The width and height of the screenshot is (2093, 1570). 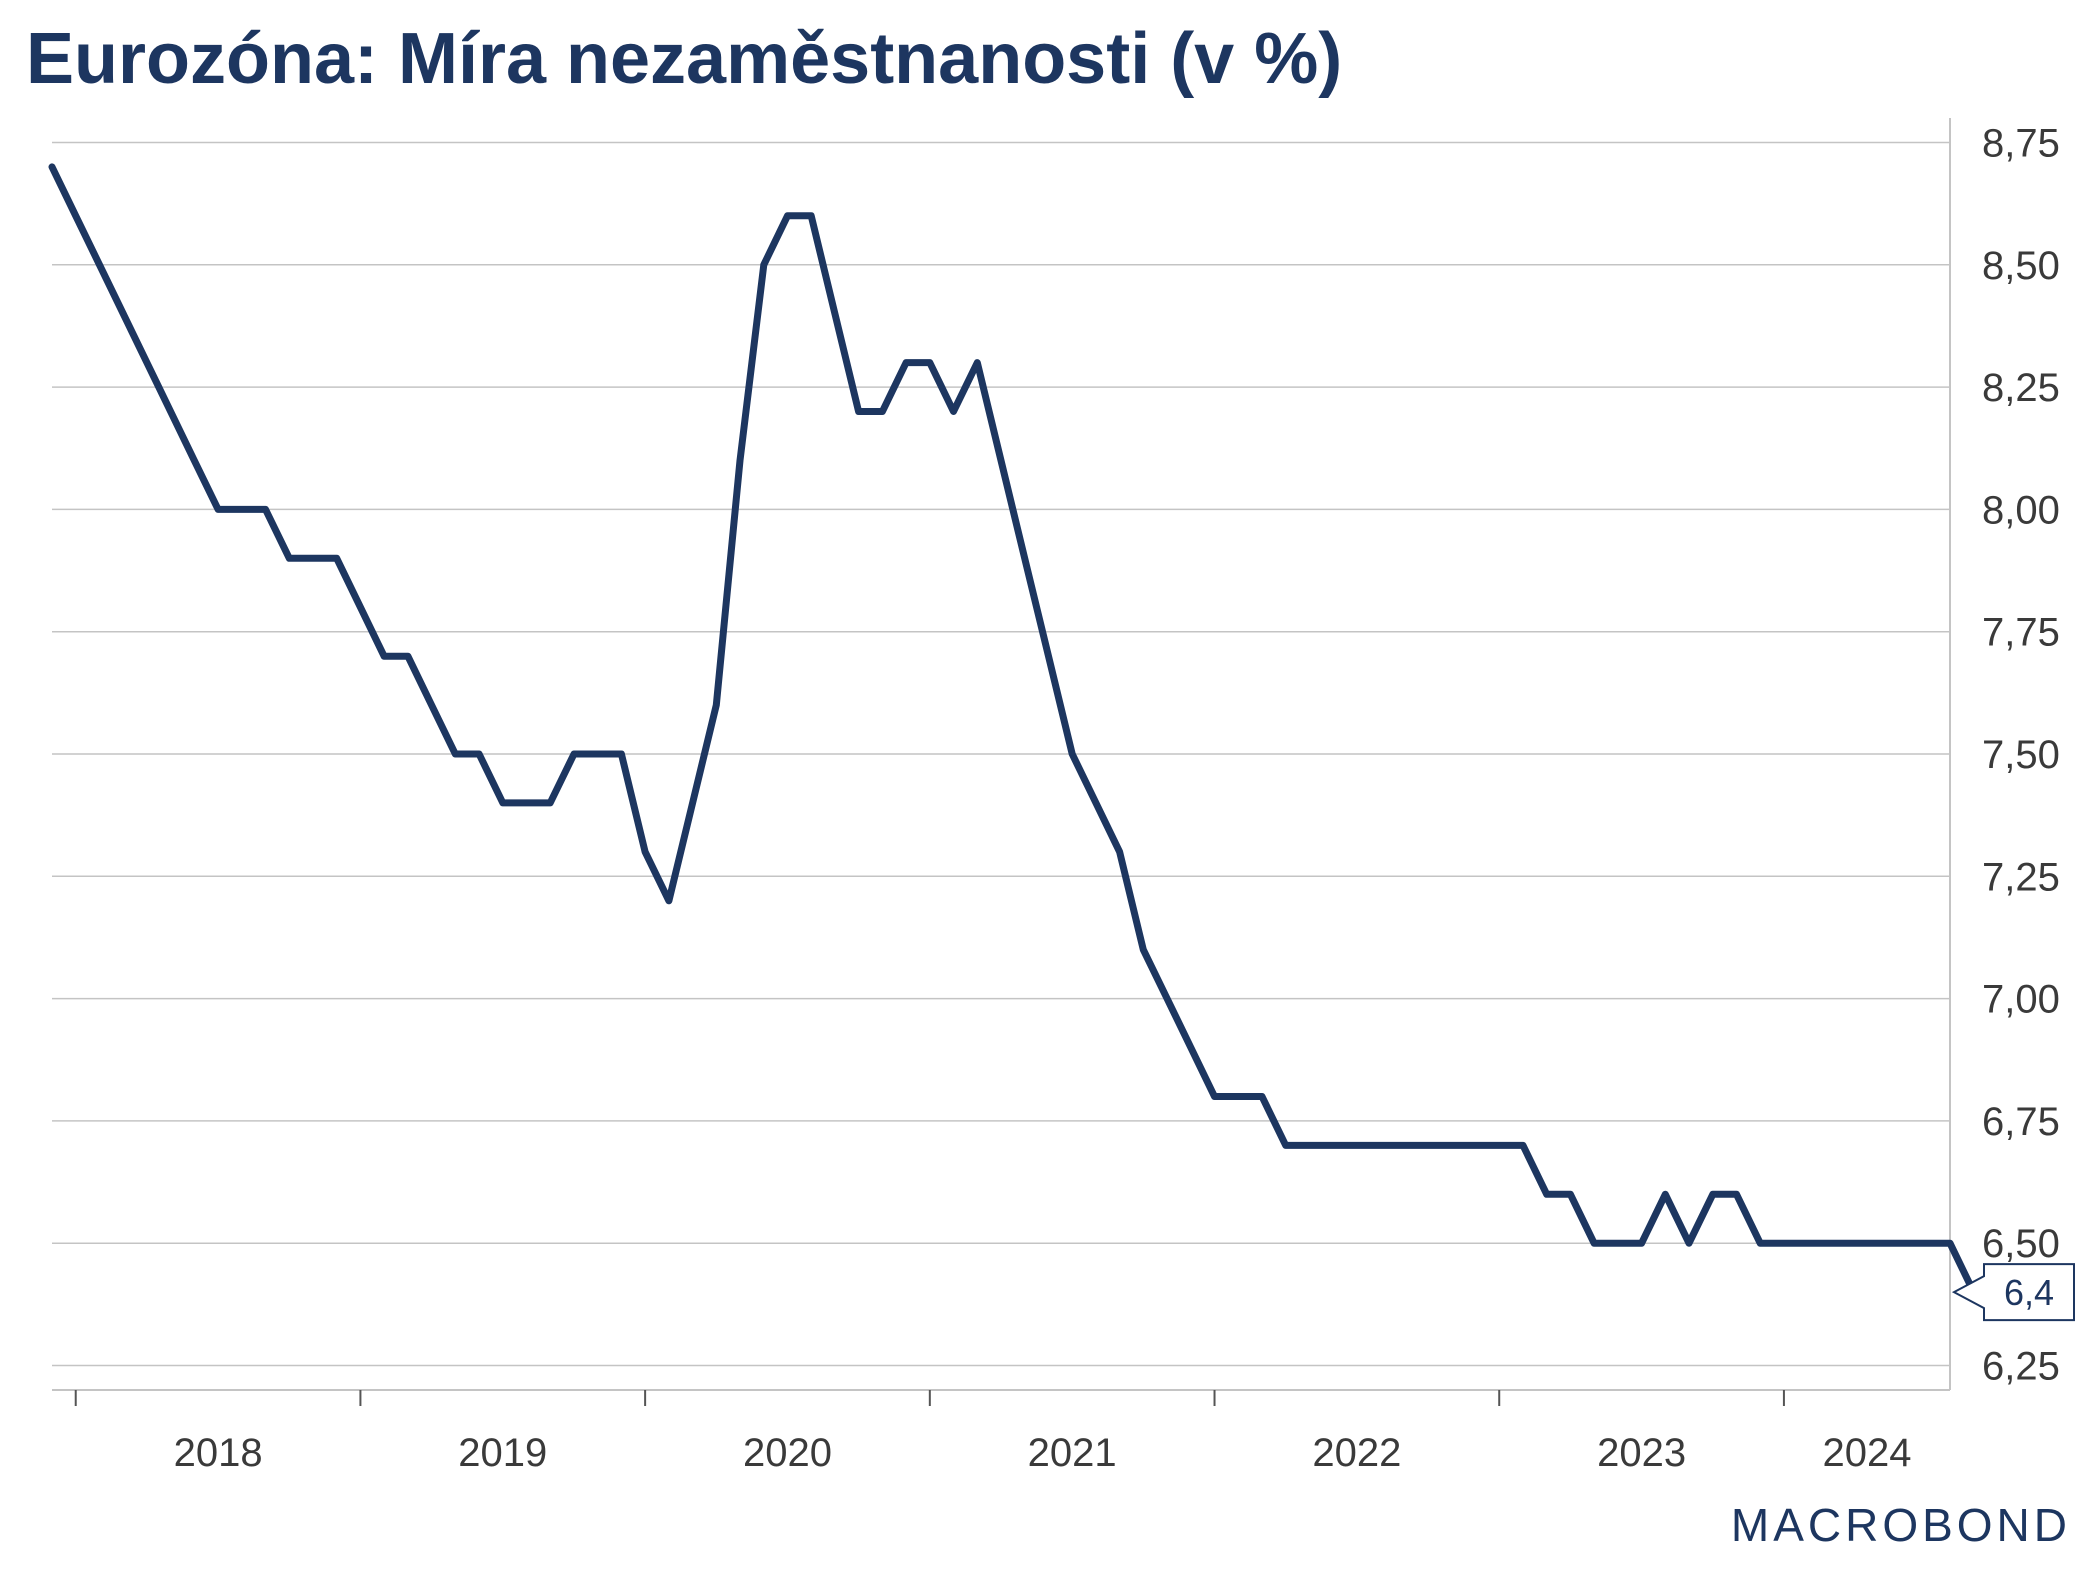 What do you see at coordinates (2021, 1000) in the screenshot?
I see `y-tick-label: 7,00` at bounding box center [2021, 1000].